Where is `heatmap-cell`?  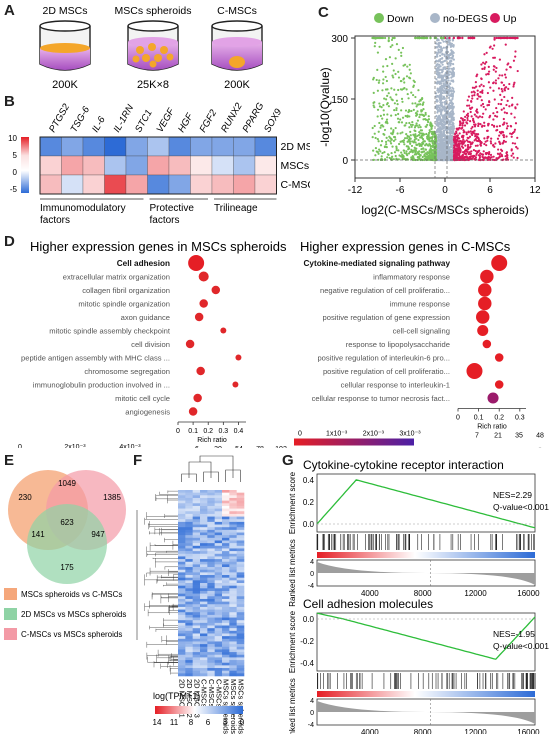 heatmap-cell is located at coordinates (136, 146).